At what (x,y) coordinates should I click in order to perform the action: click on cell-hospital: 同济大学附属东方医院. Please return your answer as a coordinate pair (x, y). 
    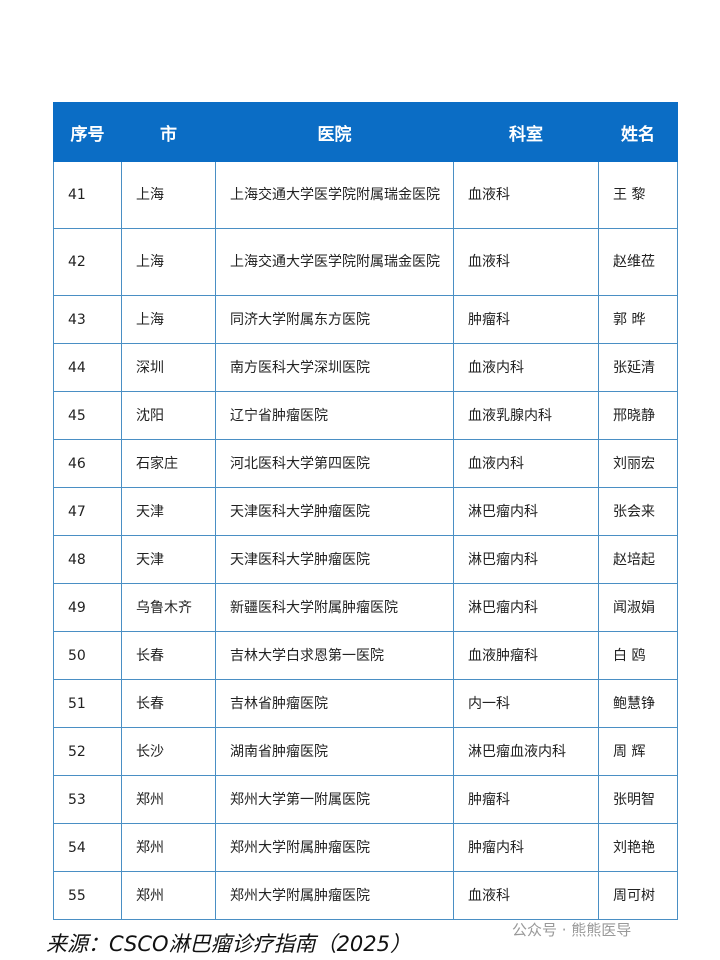
    Looking at the image, I should click on (334, 319).